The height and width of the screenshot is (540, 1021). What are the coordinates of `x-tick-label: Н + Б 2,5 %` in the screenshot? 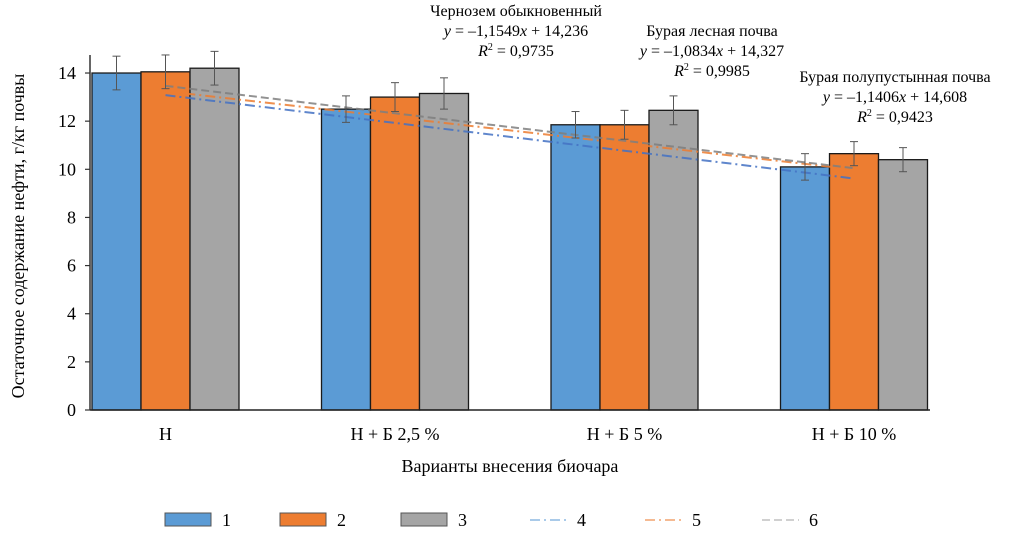 It's located at (395, 434).